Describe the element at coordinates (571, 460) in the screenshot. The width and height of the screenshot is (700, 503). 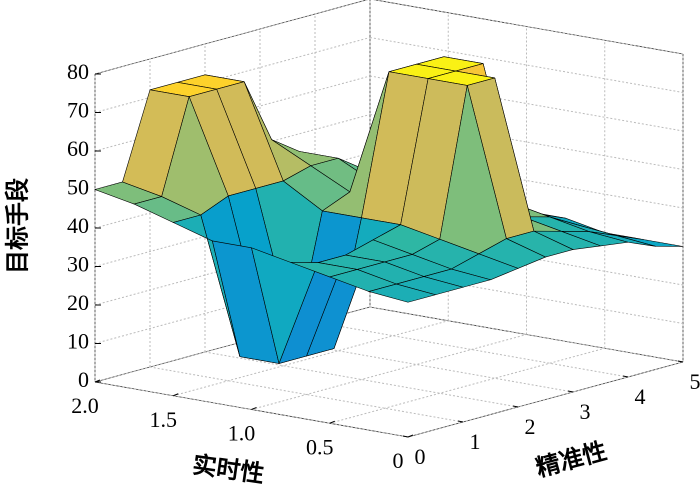
I see `y-axis-label: 精准性` at that location.